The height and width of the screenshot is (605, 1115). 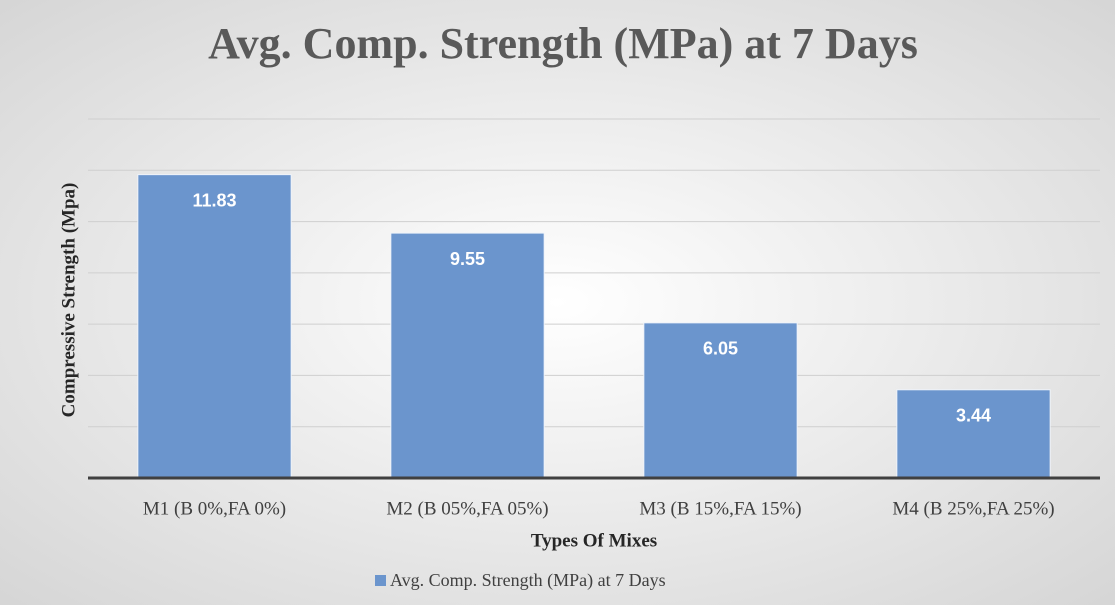 What do you see at coordinates (973, 508) in the screenshot?
I see `x-tick-label: M4 (B 25%,FA 25%)` at bounding box center [973, 508].